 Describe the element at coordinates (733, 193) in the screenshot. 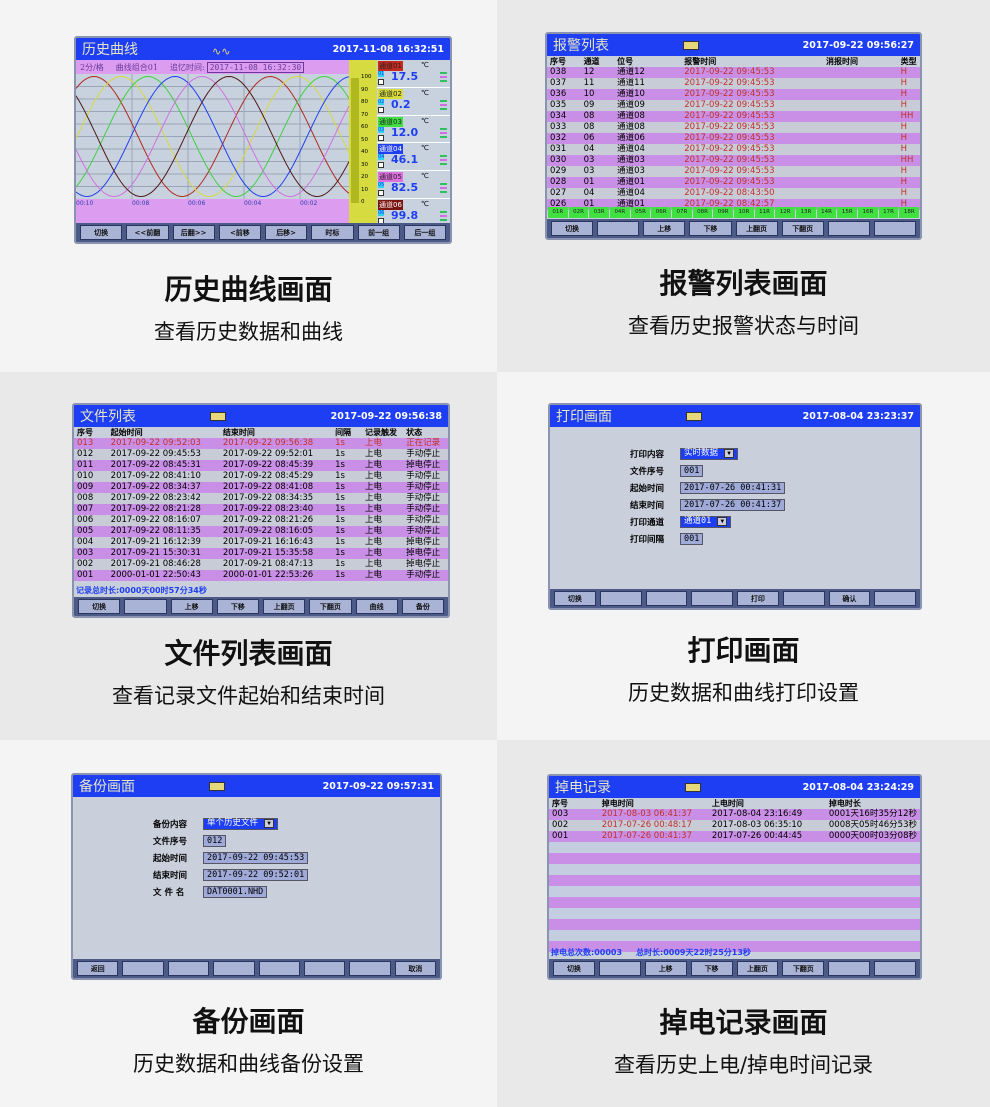

I see `table-row: 027 04 通道04 2017-09-22 08:43:50 H` at that location.